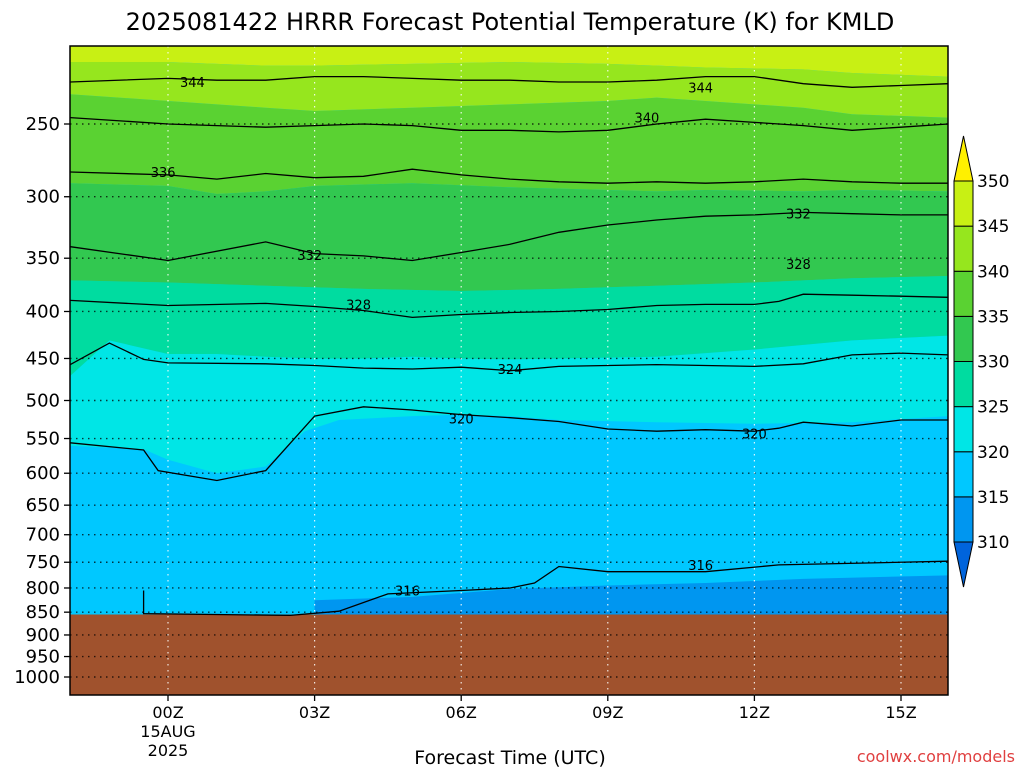 The image size is (1024, 768). Describe the element at coordinates (43, 439) in the screenshot. I see `y-tick-label: 550` at that location.